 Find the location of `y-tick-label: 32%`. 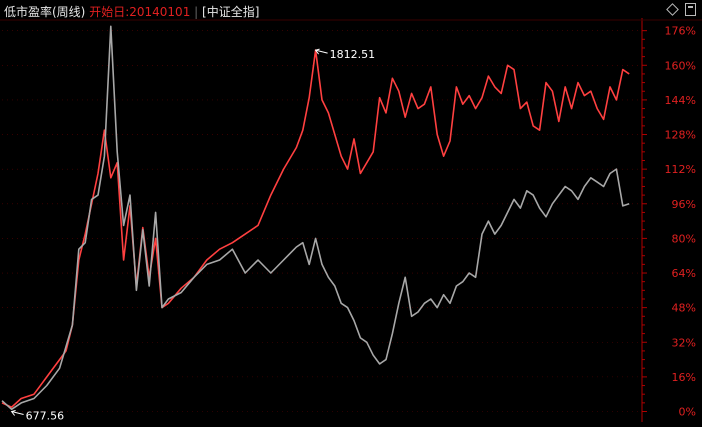

y-tick-label: 32% is located at coordinates (684, 342).